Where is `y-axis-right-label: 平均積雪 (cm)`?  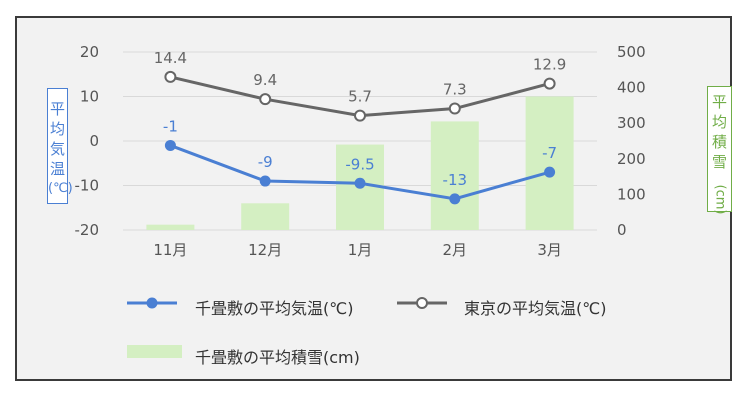 y-axis-right-label: 平均積雪 (cm) is located at coordinates (719, 150).